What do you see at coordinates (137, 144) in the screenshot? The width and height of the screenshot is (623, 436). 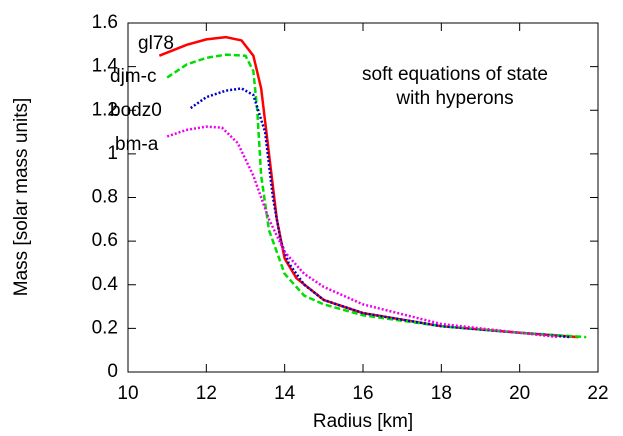 I see `series-label: bm-a` at bounding box center [137, 144].